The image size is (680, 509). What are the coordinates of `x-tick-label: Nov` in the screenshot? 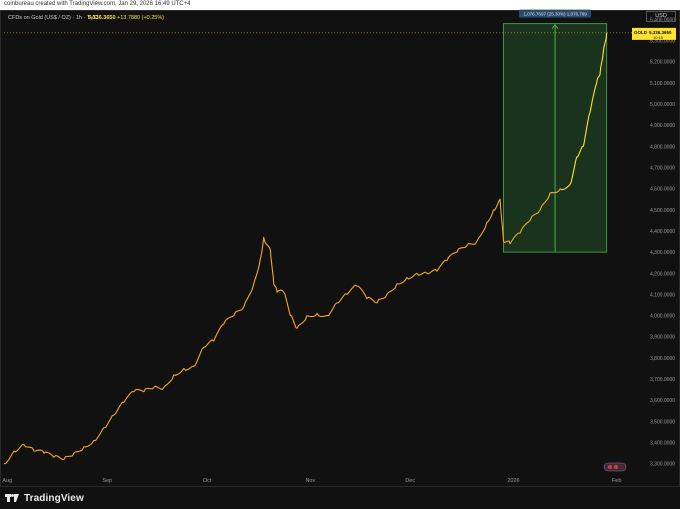 It's located at (310, 481).